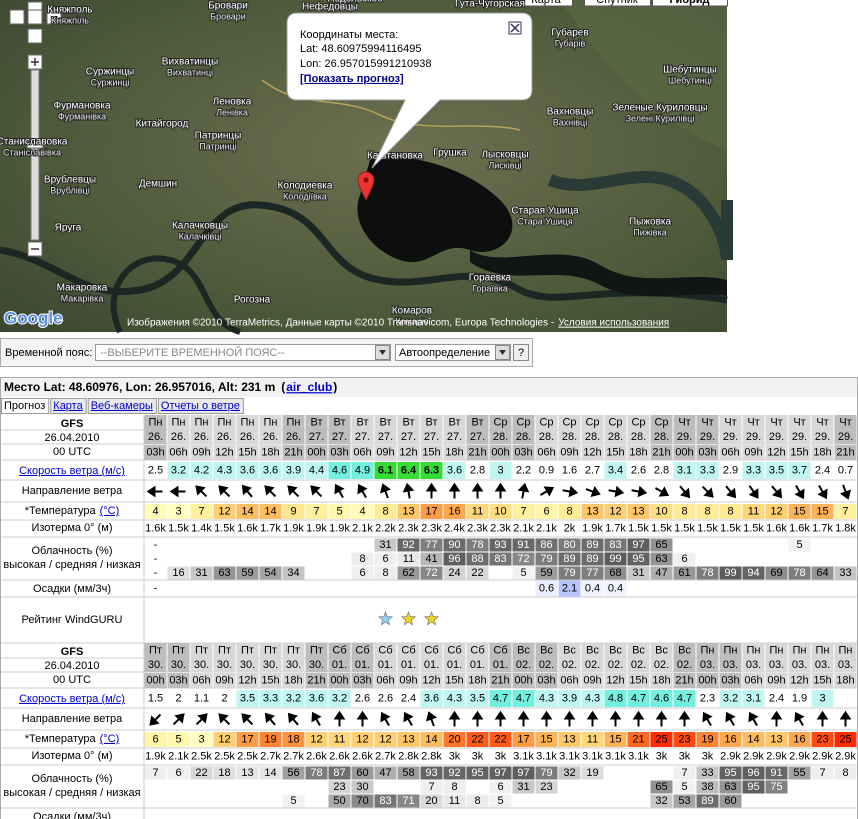  What do you see at coordinates (661, 452) in the screenshot?
I see `hour-label: 21h` at bounding box center [661, 452].